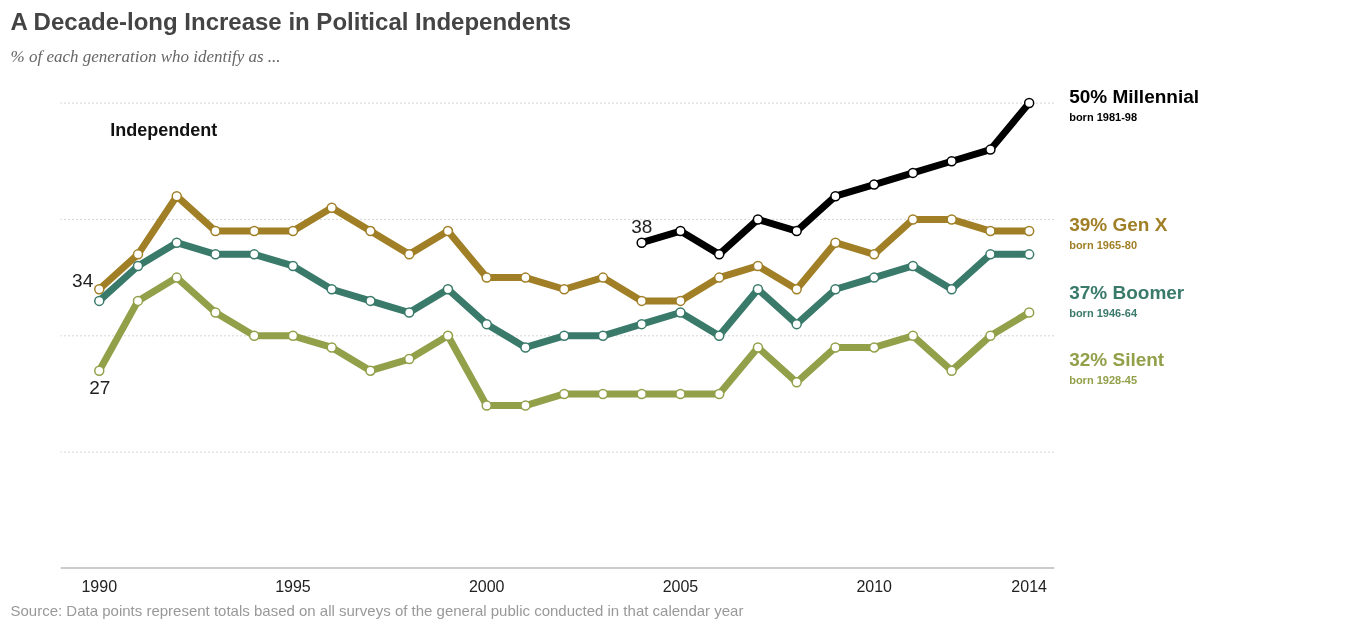 The height and width of the screenshot is (623, 1362). Describe the element at coordinates (1127, 292) in the screenshot. I see `text: 37% Boomer` at that location.